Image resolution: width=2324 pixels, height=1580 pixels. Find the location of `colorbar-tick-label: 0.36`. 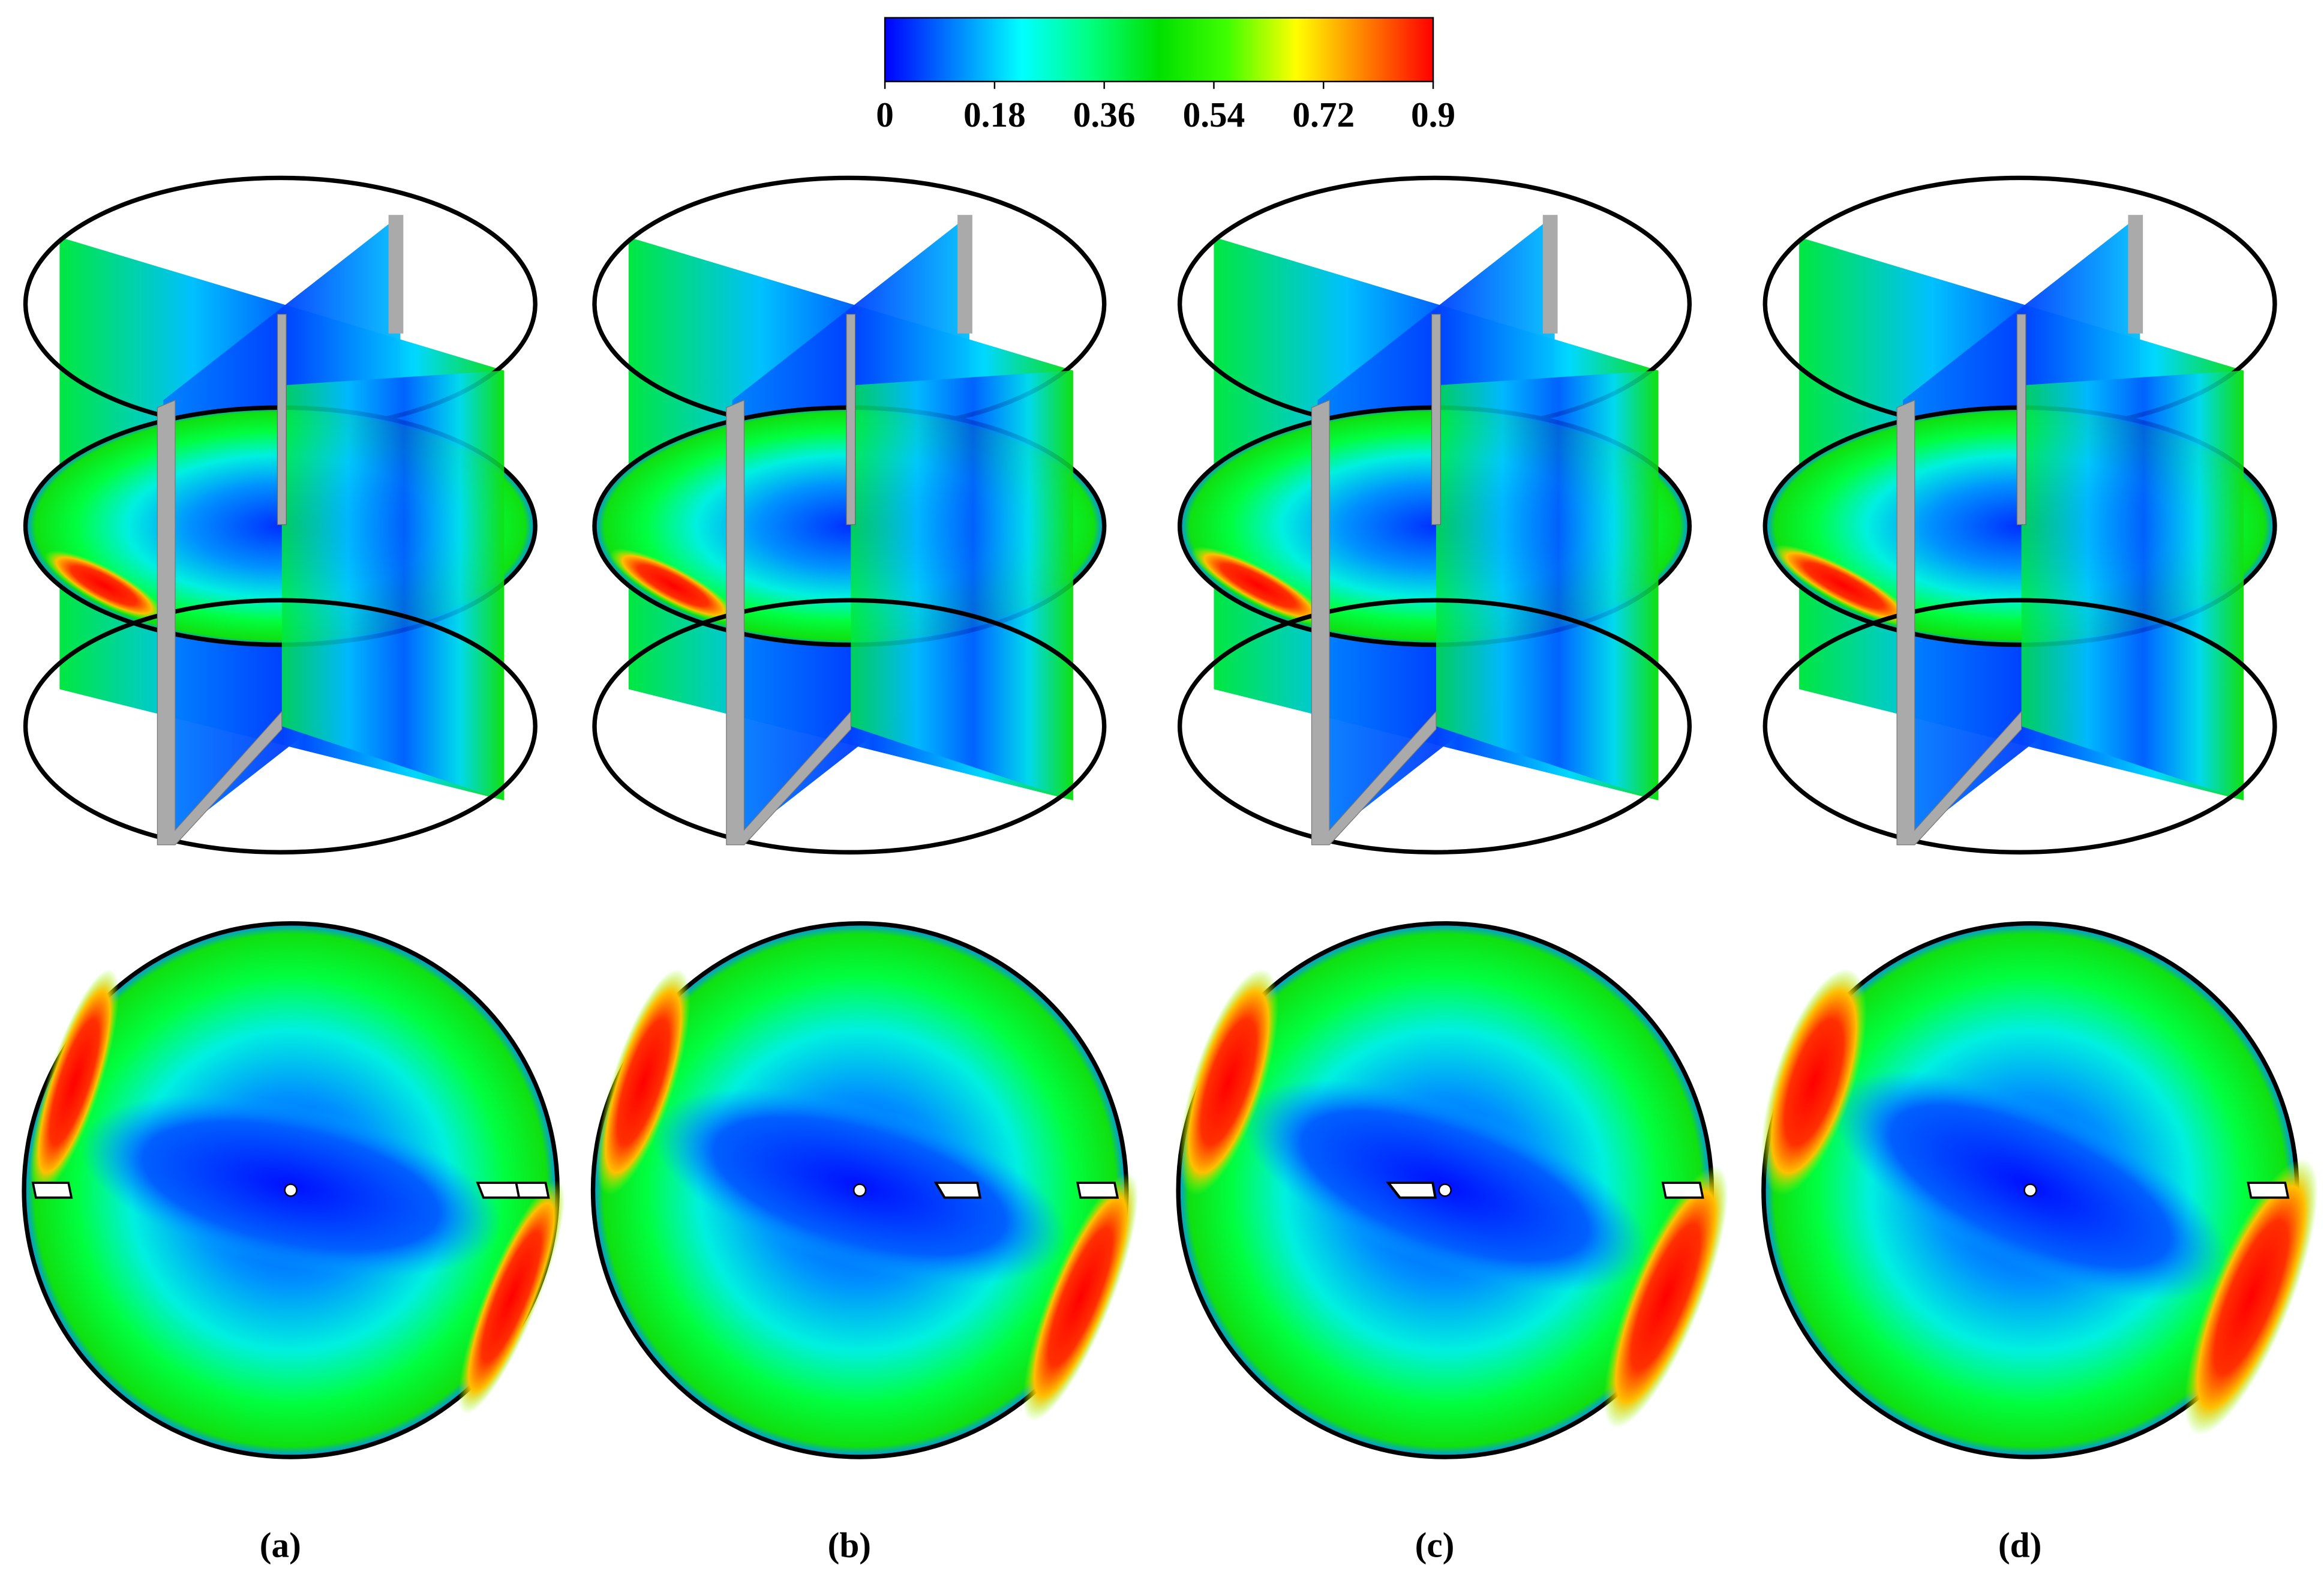

colorbar-tick-label: 0.36 is located at coordinates (1104, 114).